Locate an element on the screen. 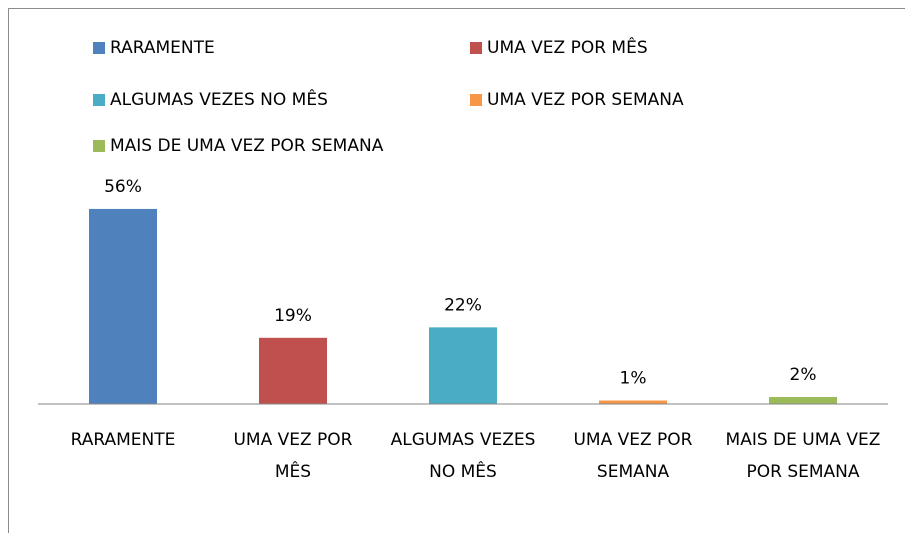 The width and height of the screenshot is (905, 533). x-tick-label: RARAMENTE is located at coordinates (123, 440).